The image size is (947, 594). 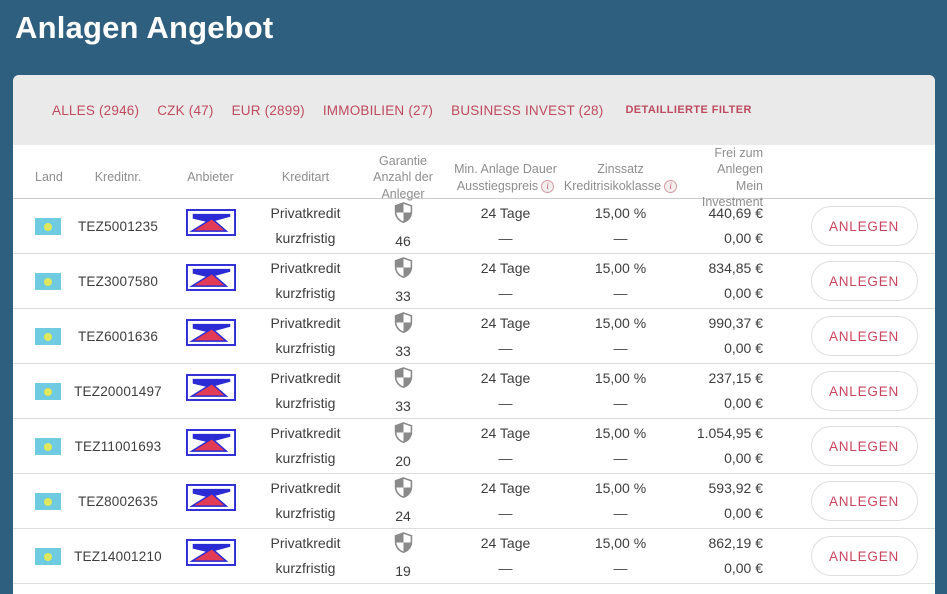 What do you see at coordinates (378, 110) in the screenshot?
I see `filter-immobilien: IMMOBILIEN (27)` at bounding box center [378, 110].